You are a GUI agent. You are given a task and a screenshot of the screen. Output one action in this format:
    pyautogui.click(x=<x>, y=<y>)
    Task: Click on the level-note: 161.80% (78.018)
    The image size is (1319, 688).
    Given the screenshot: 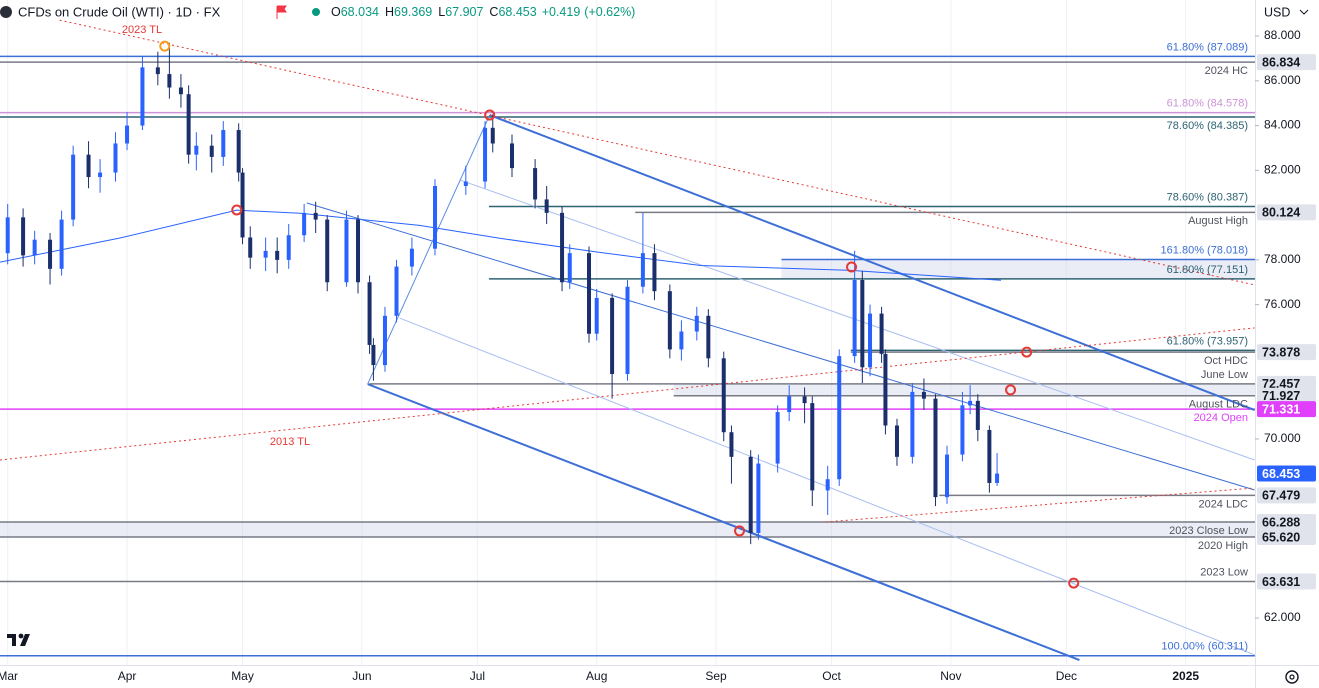 What is the action you would take?
    pyautogui.click(x=1204, y=250)
    